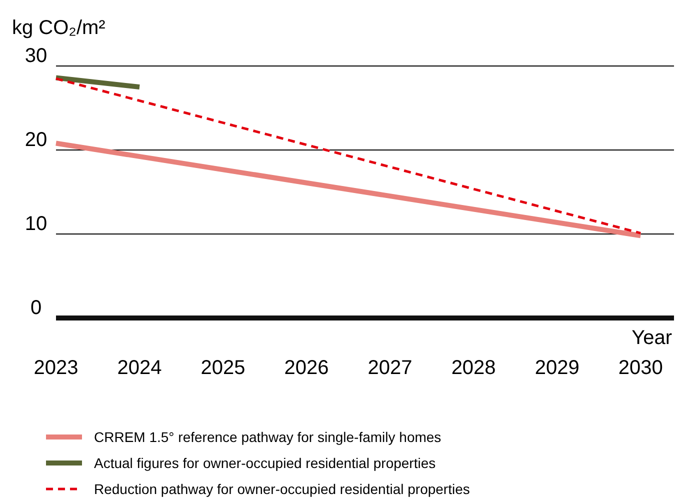 The height and width of the screenshot is (499, 676). What do you see at coordinates (306, 368) in the screenshot?
I see `x-tick-label: 2026` at bounding box center [306, 368].